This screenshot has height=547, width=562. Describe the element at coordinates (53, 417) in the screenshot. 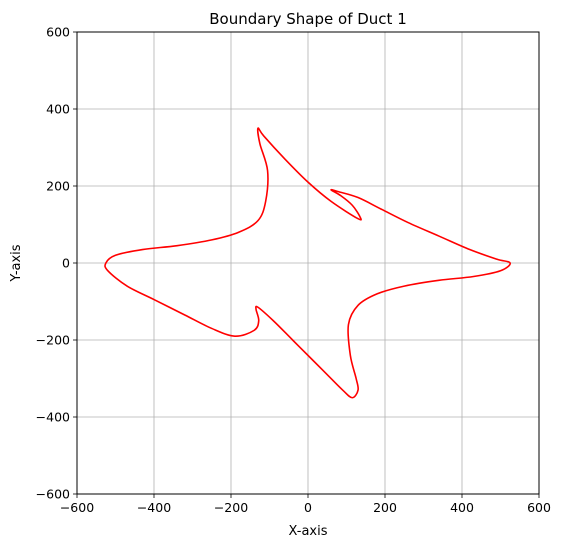

I see `y-tick-label: −400` at that location.